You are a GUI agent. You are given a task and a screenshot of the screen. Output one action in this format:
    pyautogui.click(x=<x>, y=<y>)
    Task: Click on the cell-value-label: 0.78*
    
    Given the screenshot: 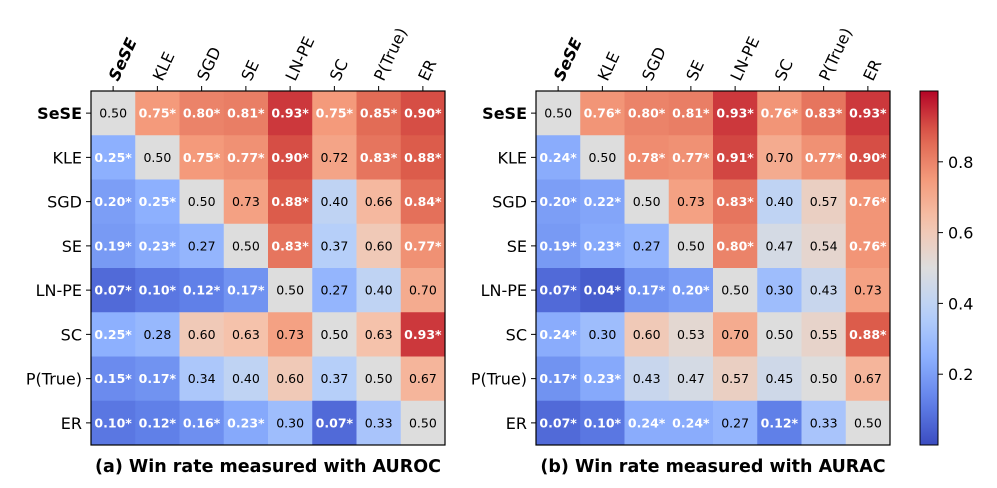 What is the action you would take?
    pyautogui.click(x=647, y=157)
    